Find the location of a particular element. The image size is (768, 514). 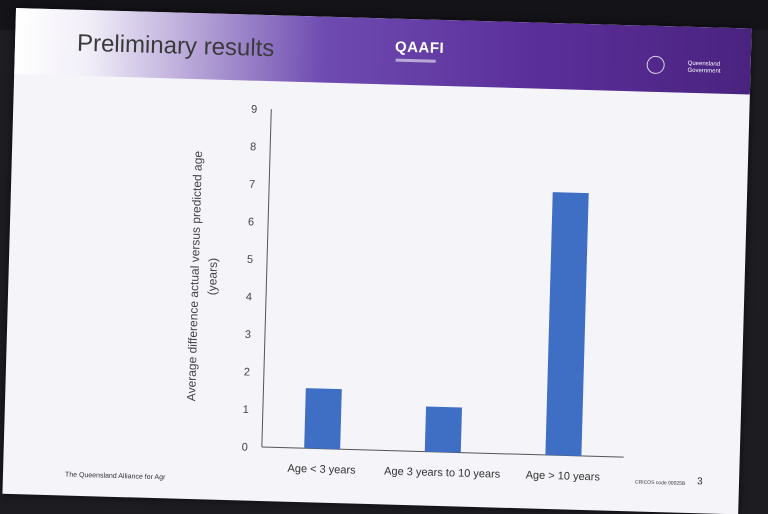

y-tick-label: 5 is located at coordinates (250, 260).